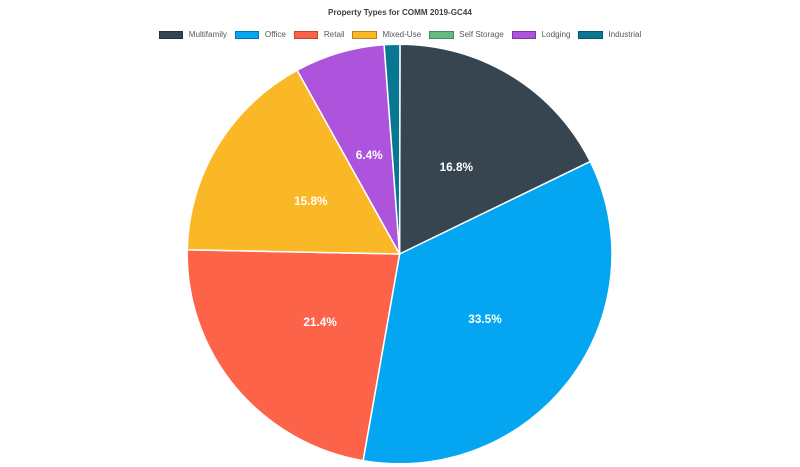 The image size is (800, 467). I want to click on svg-text: 33.5%, so click(485, 319).